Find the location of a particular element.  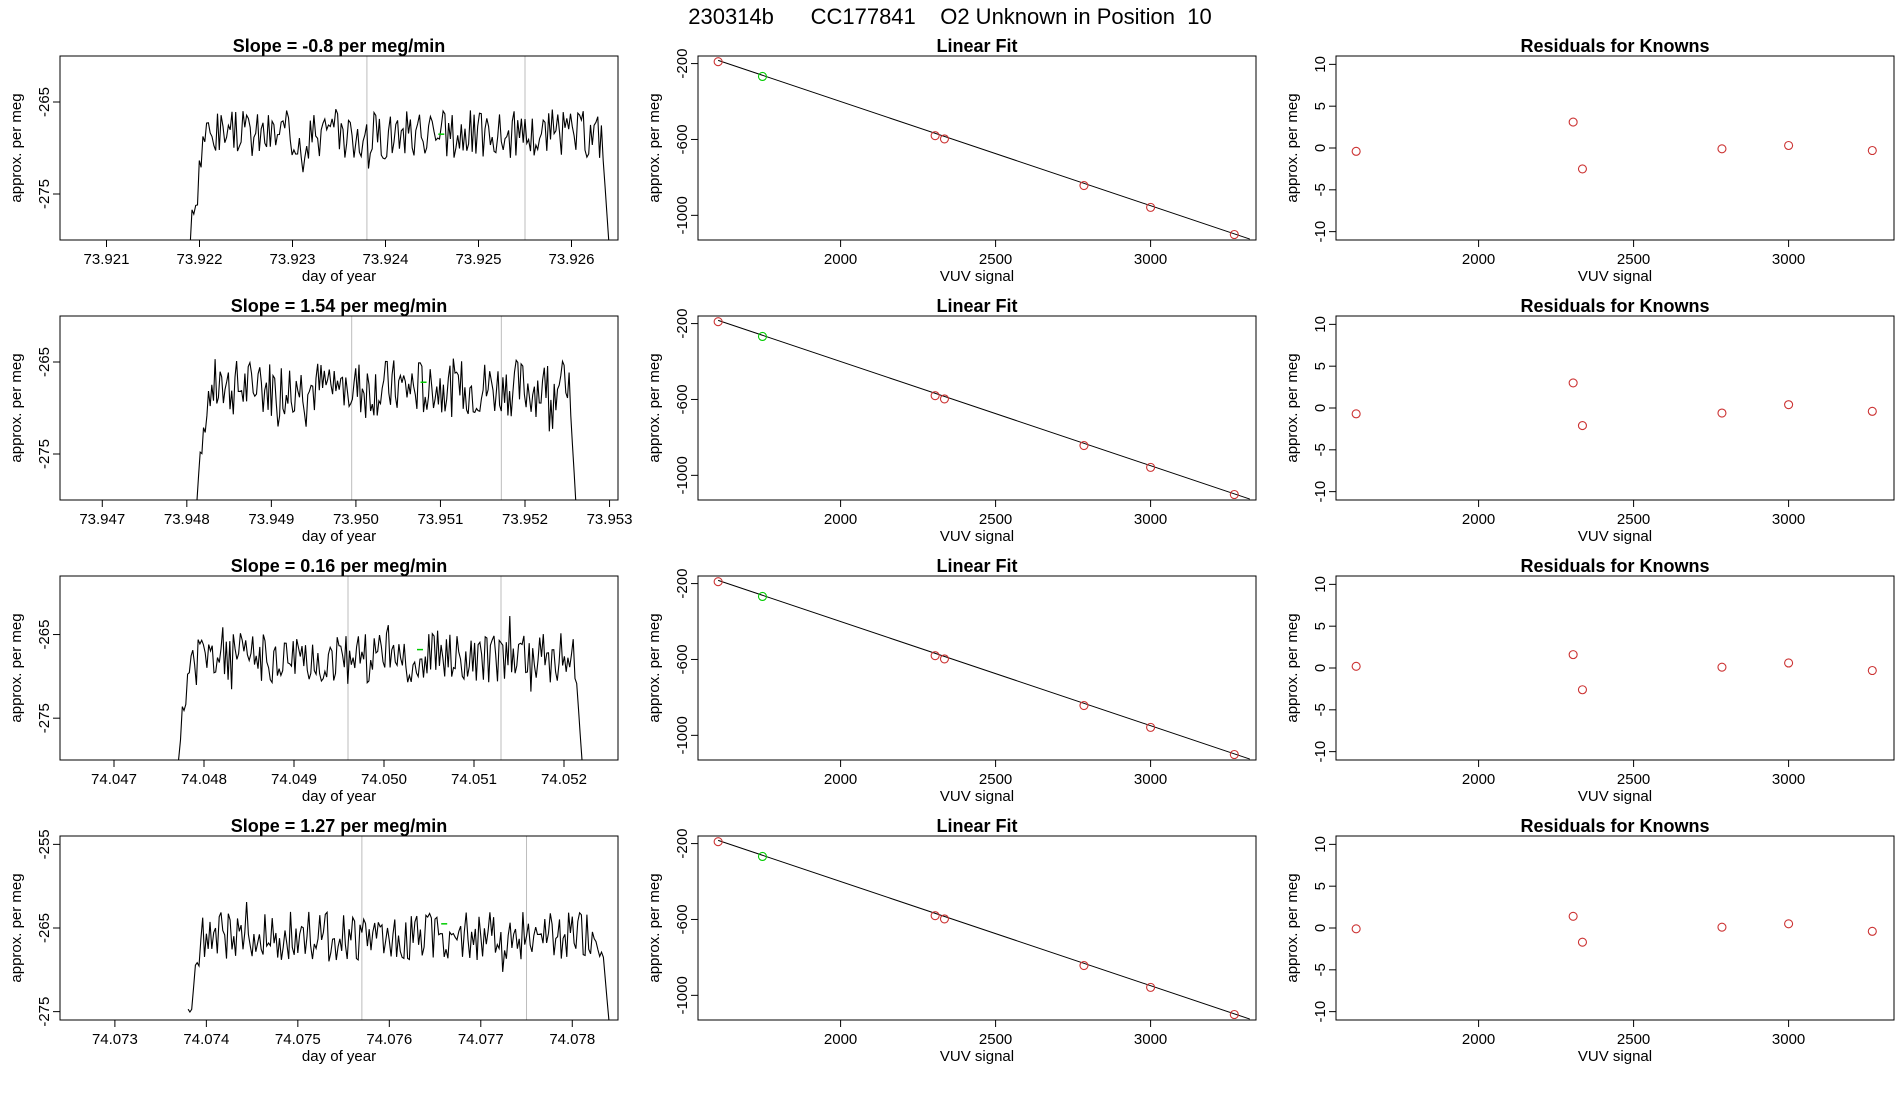

fit-line is located at coordinates (983, 149).